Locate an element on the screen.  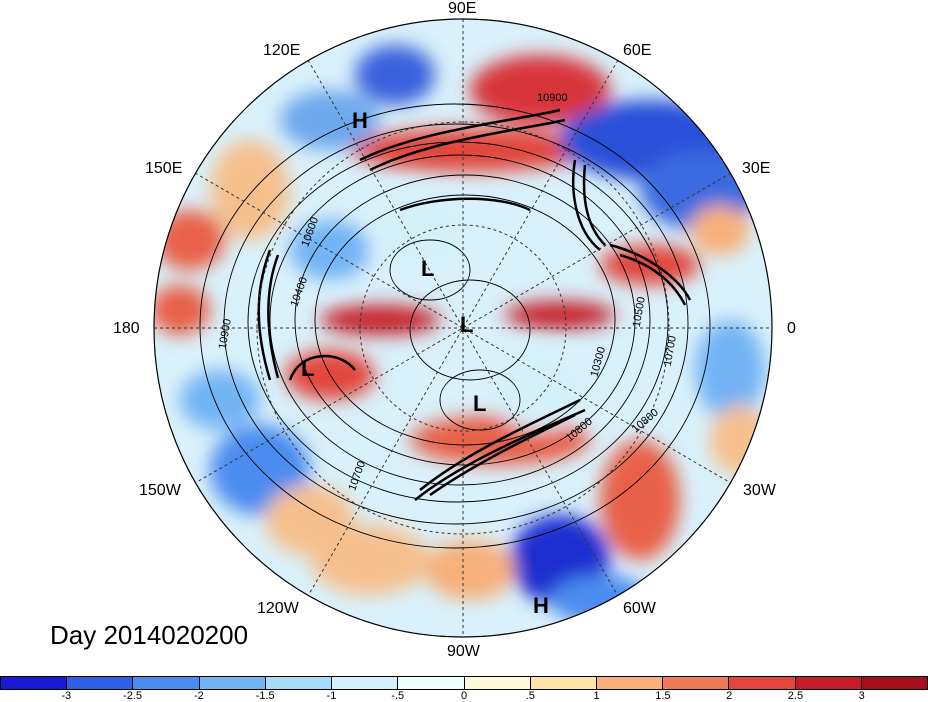
colorbar-tick-label: 0 is located at coordinates (464, 696).